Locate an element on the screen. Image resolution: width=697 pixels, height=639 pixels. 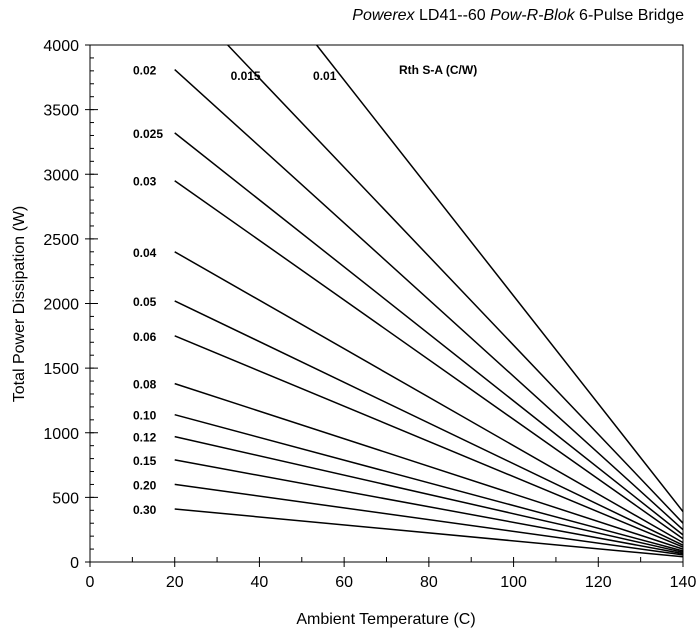
series-line-0.20 is located at coordinates (429, 519).